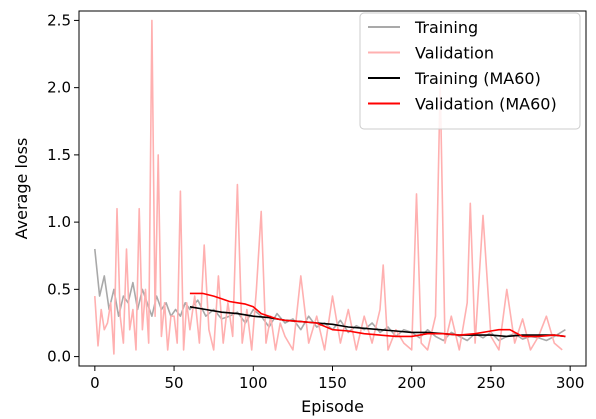 Image resolution: width=596 pixels, height=419 pixels. I want to click on x-tick-label: 100, so click(253, 383).